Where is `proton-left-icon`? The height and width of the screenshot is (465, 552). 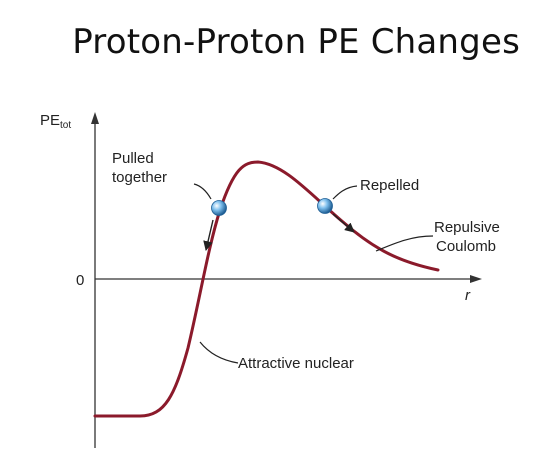 proton-left-icon is located at coordinates (219, 208).